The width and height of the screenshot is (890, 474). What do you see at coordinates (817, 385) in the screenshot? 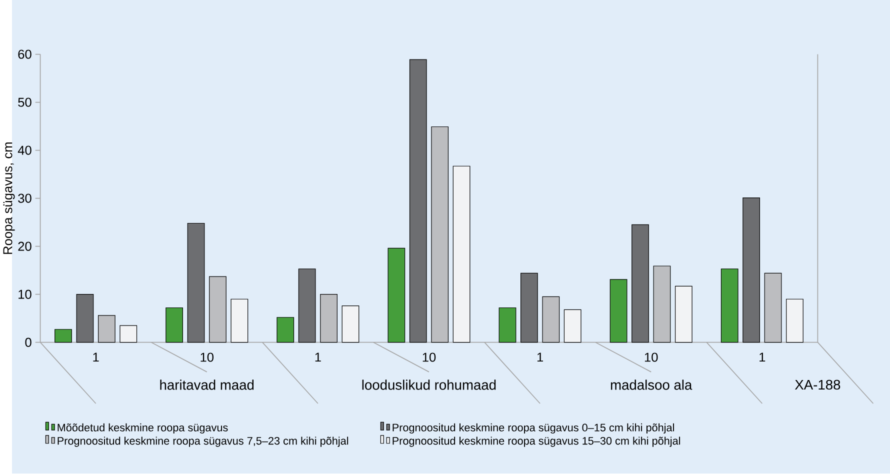
I see `text: XA-188` at bounding box center [817, 385].